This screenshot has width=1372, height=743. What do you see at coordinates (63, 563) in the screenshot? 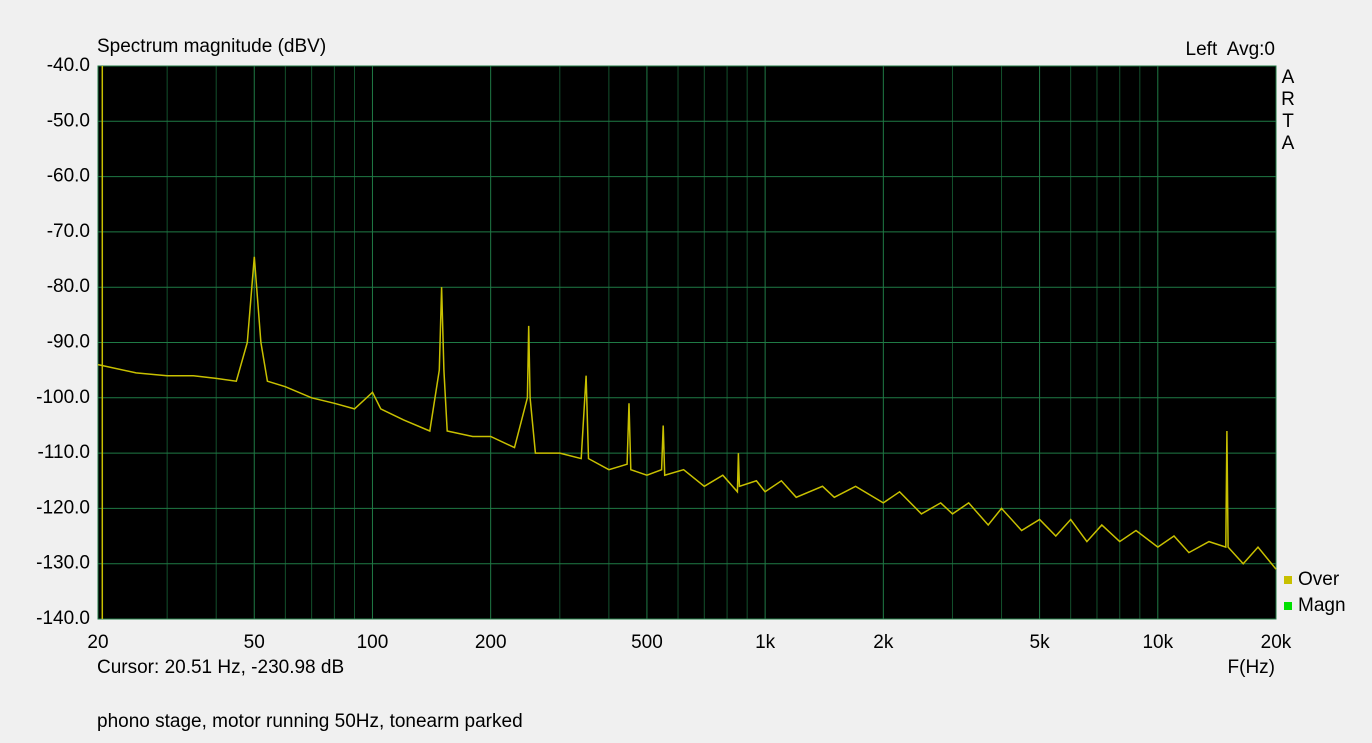
I see `y-tick-label: -130.0` at bounding box center [63, 563].